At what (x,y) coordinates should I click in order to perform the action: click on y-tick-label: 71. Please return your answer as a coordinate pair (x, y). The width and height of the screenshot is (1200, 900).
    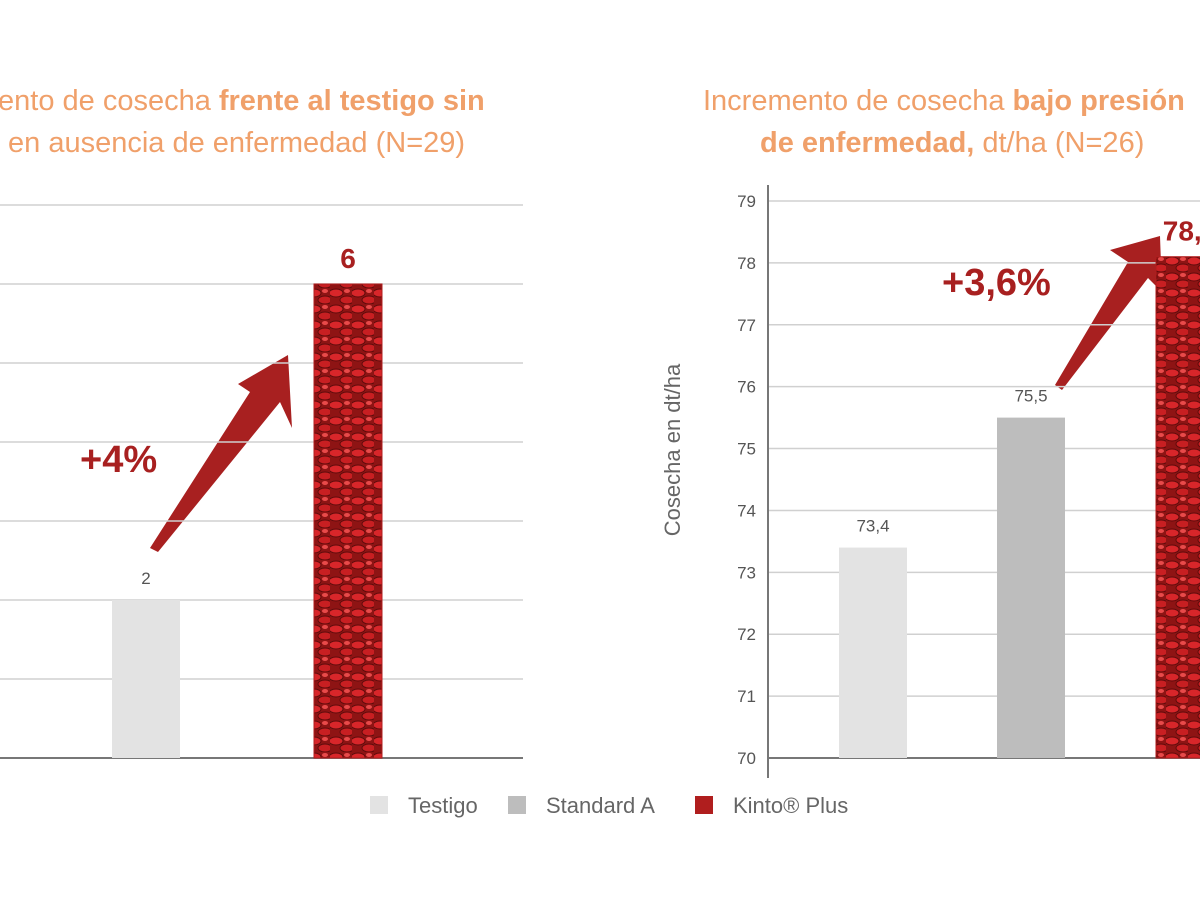
    Looking at the image, I should click on (746, 696).